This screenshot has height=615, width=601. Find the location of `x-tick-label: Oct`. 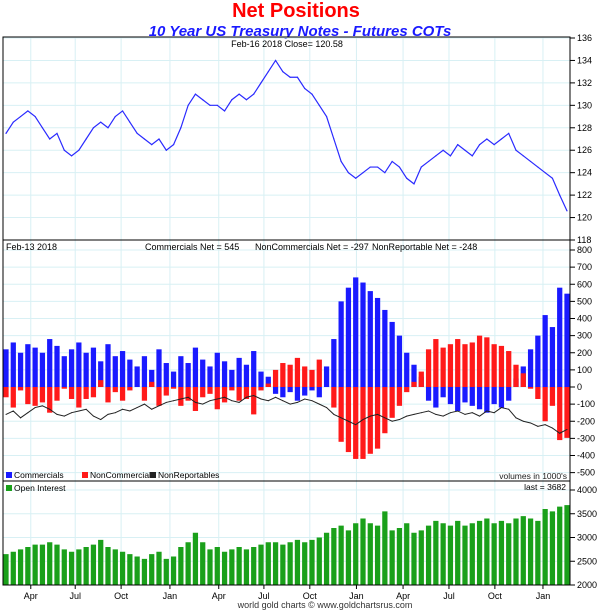

x-tick-label: Oct is located at coordinates (495, 596).